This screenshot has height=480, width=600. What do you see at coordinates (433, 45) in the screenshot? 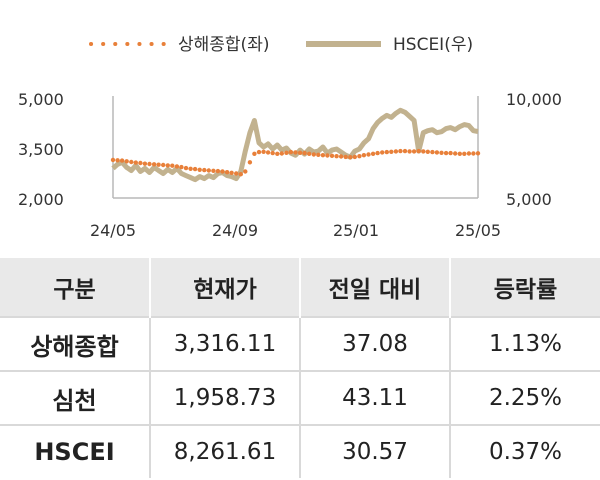
I see `legend-label-hscei: HSCEI(우)` at bounding box center [433, 45].